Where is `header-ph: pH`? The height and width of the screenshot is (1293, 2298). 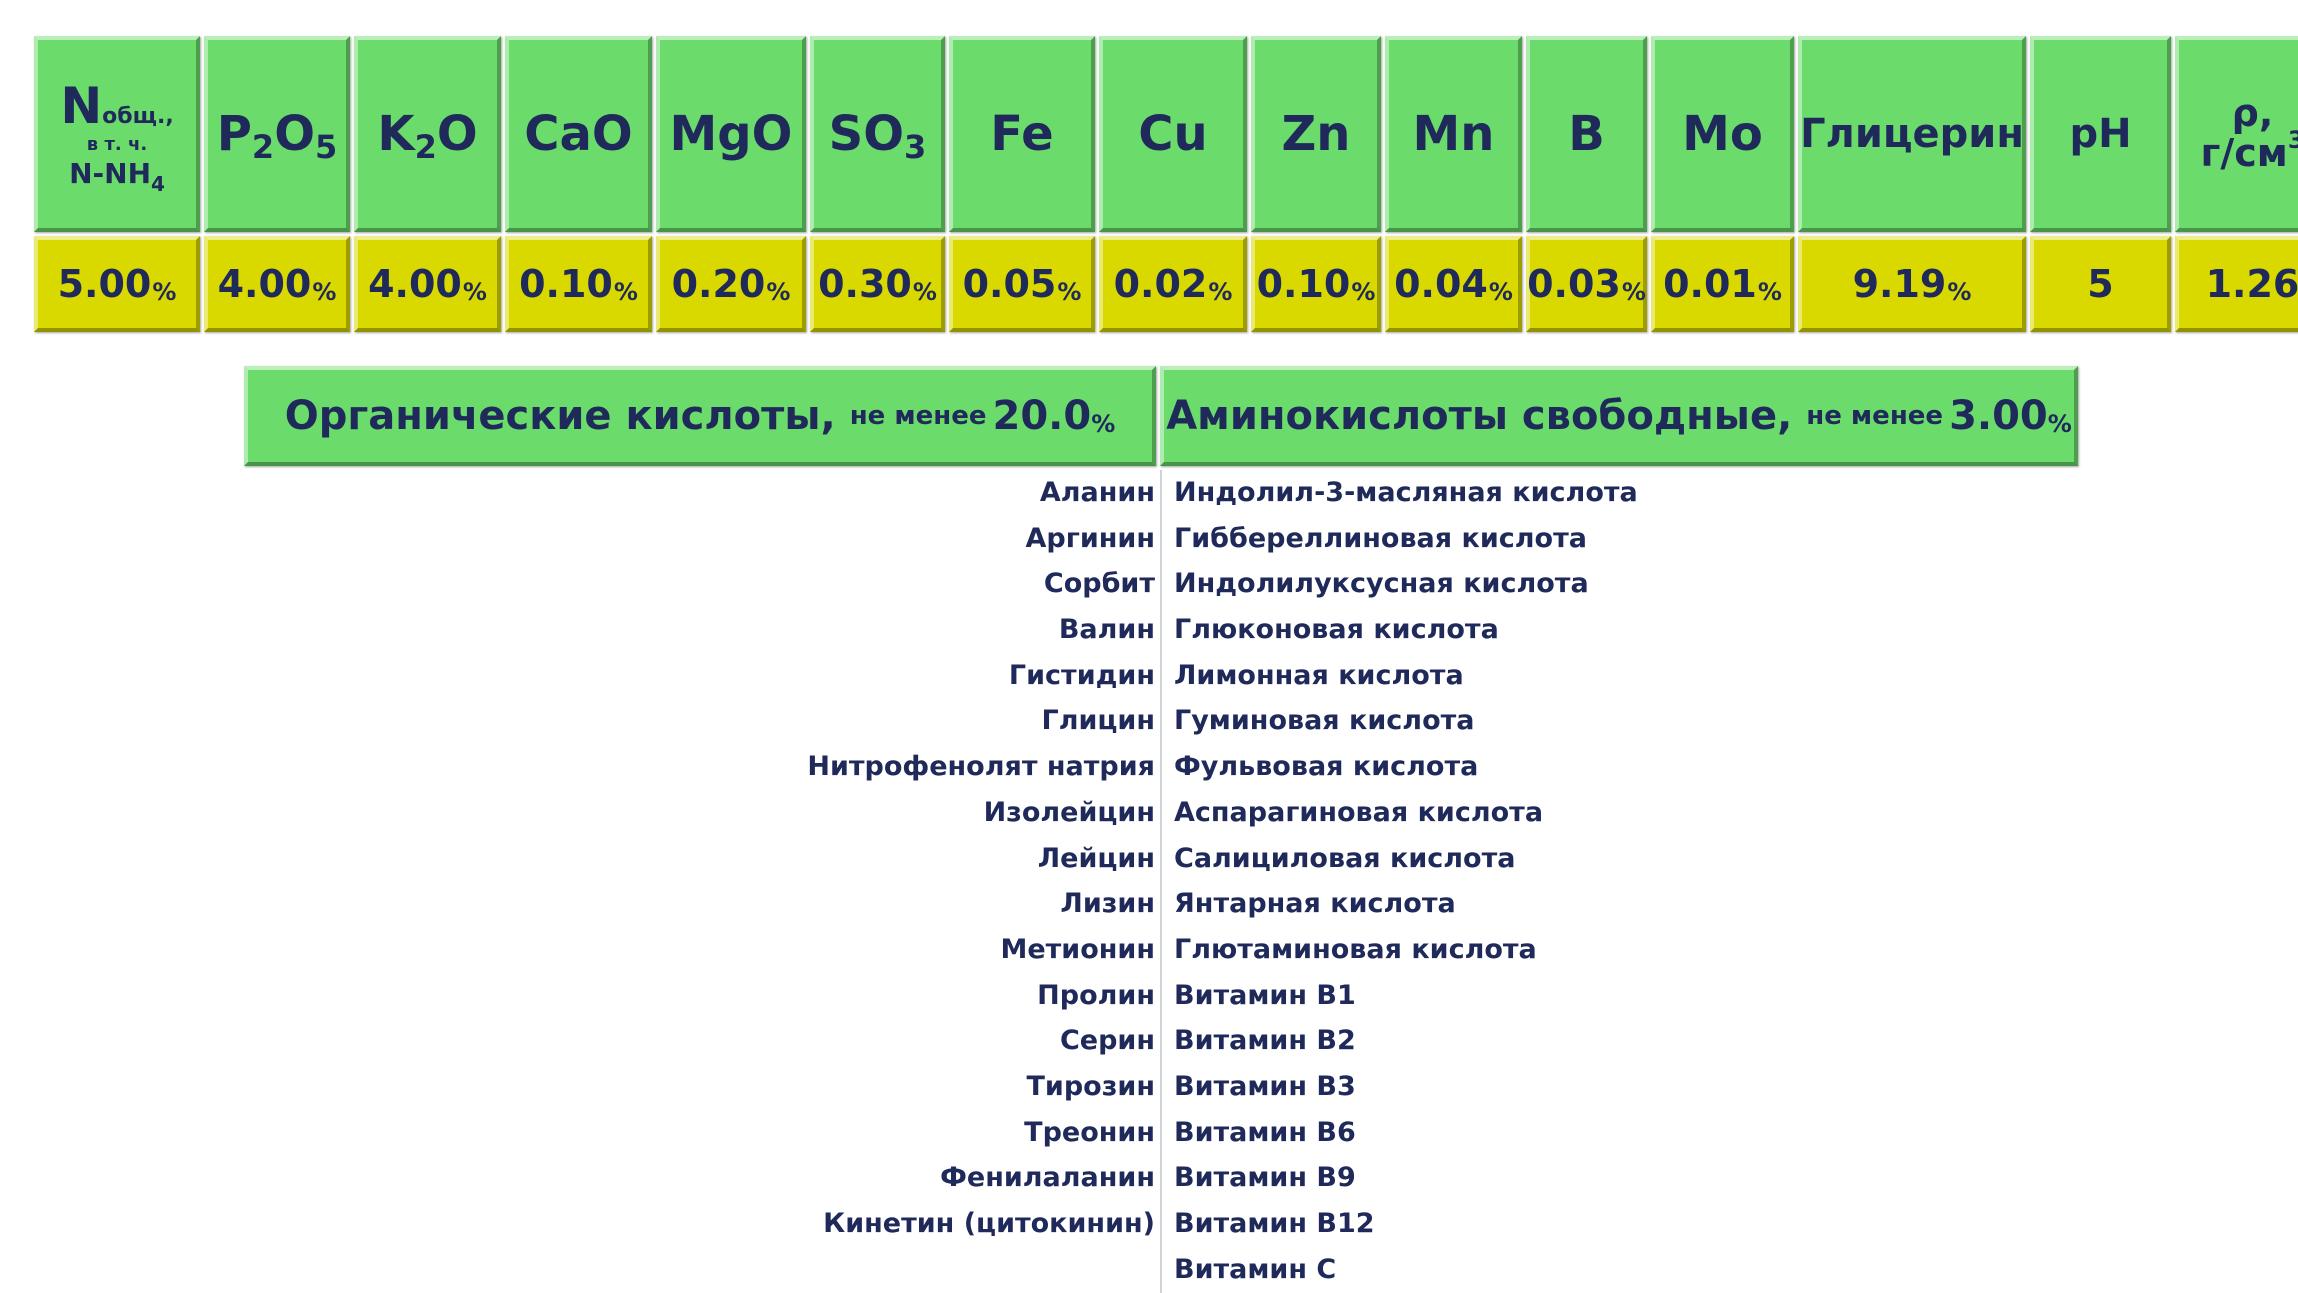
header-ph: pH is located at coordinates (2100, 134).